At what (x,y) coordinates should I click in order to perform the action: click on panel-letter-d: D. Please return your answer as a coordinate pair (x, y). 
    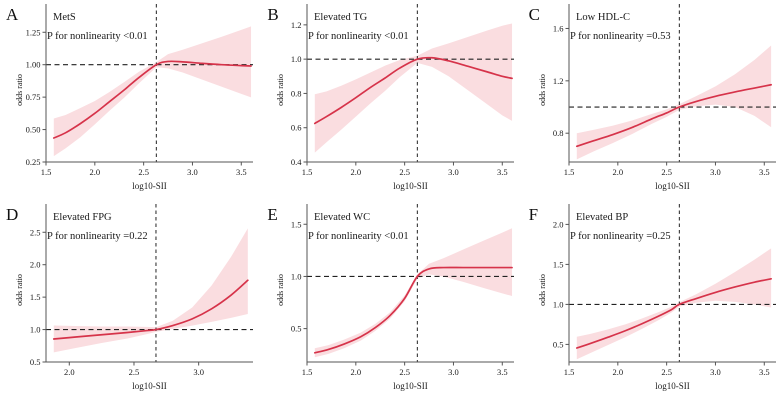
    Looking at the image, I should click on (12, 214).